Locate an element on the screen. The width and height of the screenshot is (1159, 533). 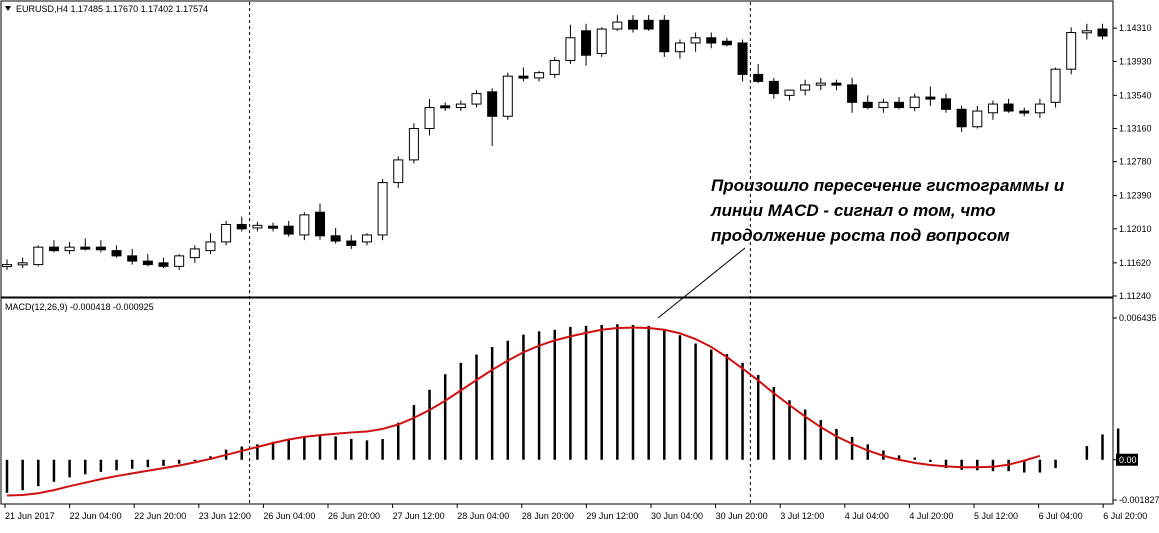
time-tick-label: 26 Jun 20:00 is located at coordinates (354, 516).